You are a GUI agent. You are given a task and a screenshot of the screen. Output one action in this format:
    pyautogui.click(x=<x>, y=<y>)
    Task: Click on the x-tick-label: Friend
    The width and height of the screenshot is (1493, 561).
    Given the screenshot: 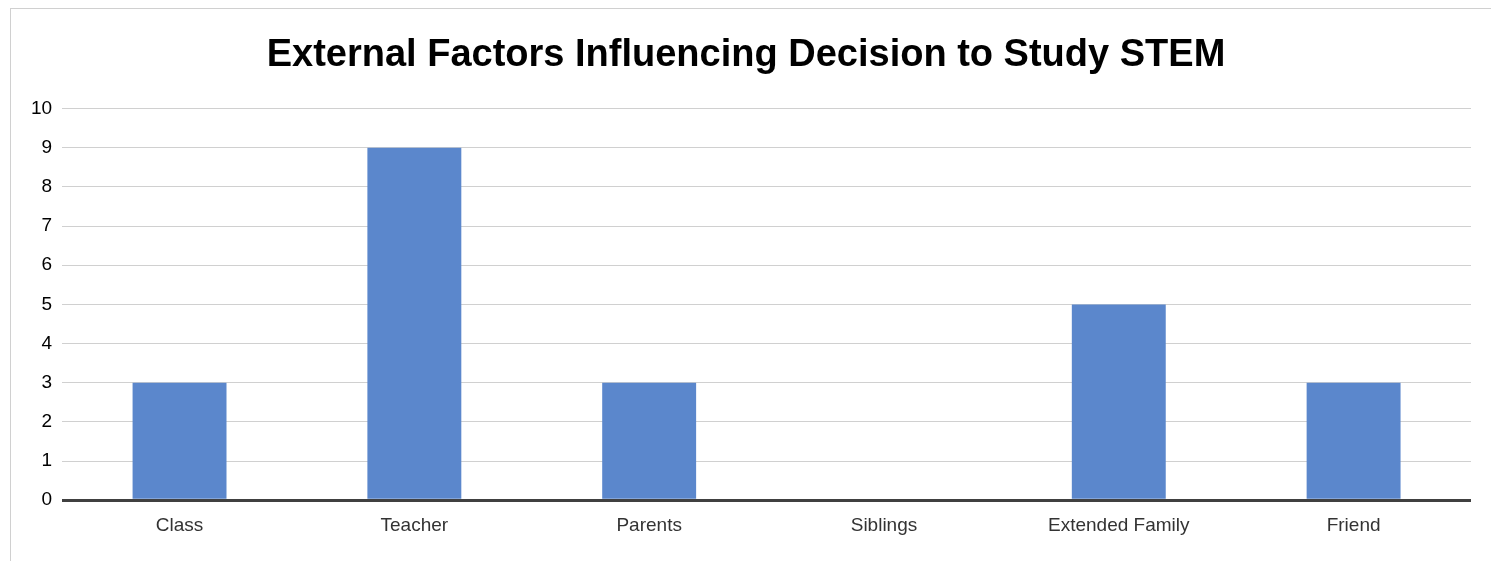 What is the action you would take?
    pyautogui.click(x=1353, y=524)
    